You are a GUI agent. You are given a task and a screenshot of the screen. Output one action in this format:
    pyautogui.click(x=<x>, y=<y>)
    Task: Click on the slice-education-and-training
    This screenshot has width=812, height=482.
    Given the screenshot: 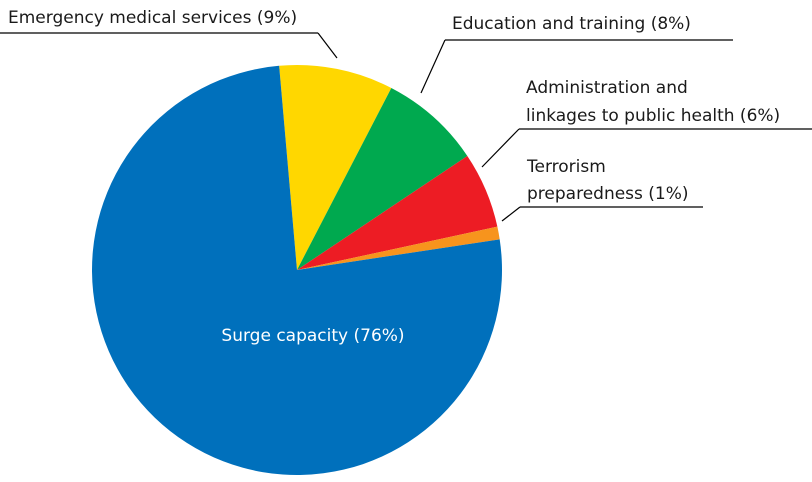 What is the action you would take?
    pyautogui.click(x=382, y=178)
    